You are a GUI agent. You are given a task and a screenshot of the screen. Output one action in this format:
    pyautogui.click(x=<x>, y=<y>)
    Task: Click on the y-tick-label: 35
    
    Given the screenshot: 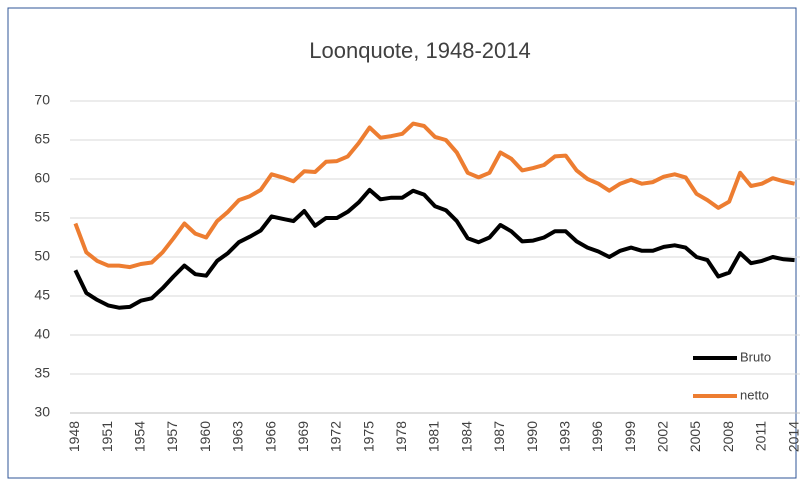 What is the action you would take?
    pyautogui.click(x=42, y=373)
    